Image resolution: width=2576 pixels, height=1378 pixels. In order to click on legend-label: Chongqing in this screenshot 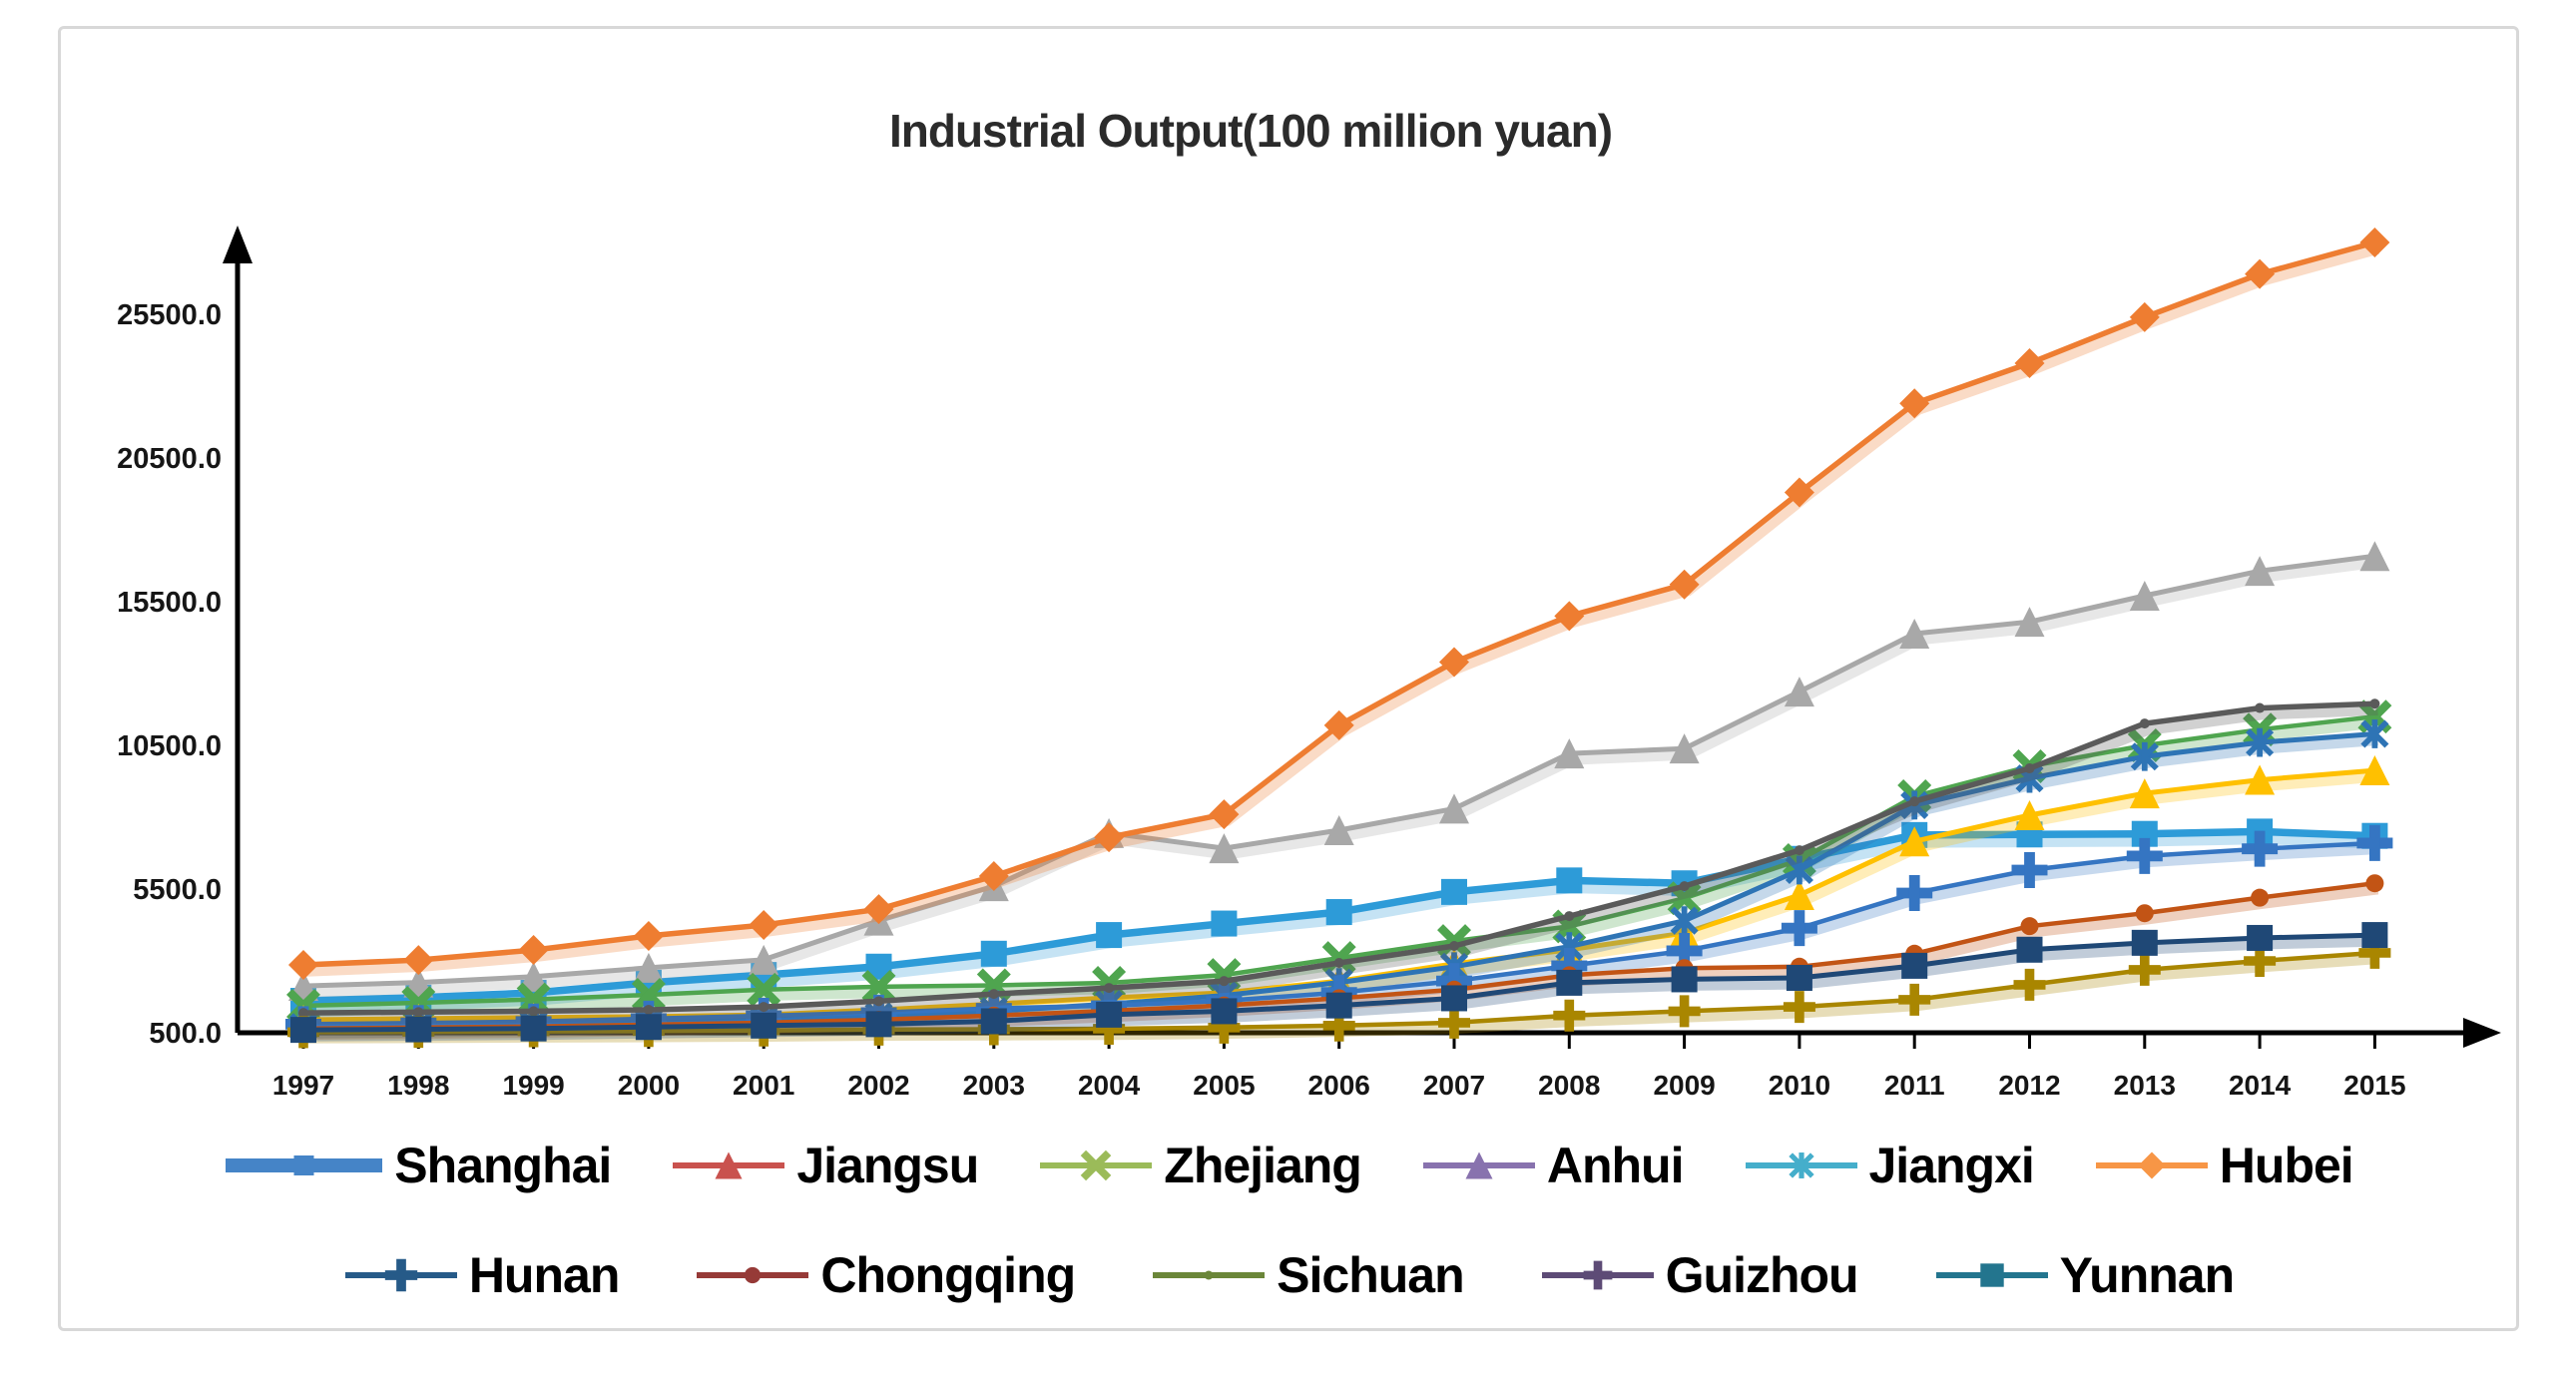, I will do `click(948, 1275)`.